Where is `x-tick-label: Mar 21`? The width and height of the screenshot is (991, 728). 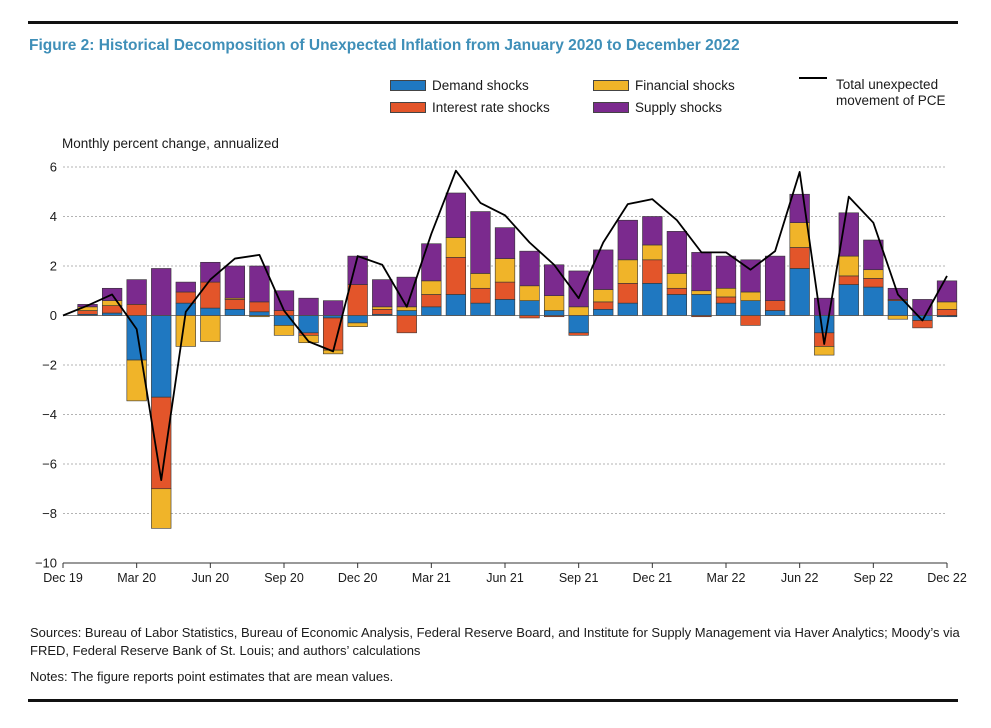
x-tick-label: Mar 21 is located at coordinates (431, 578).